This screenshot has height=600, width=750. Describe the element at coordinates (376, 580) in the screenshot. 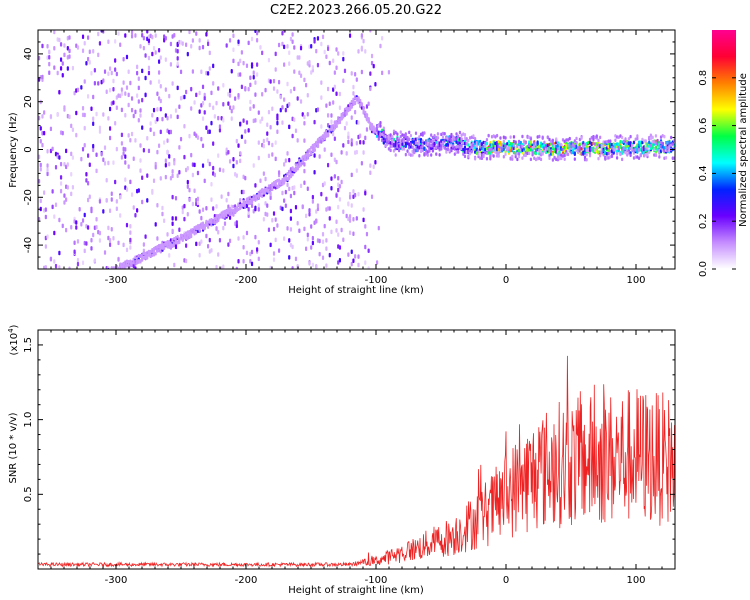

I see `snr-x-tick-label: -100` at that location.